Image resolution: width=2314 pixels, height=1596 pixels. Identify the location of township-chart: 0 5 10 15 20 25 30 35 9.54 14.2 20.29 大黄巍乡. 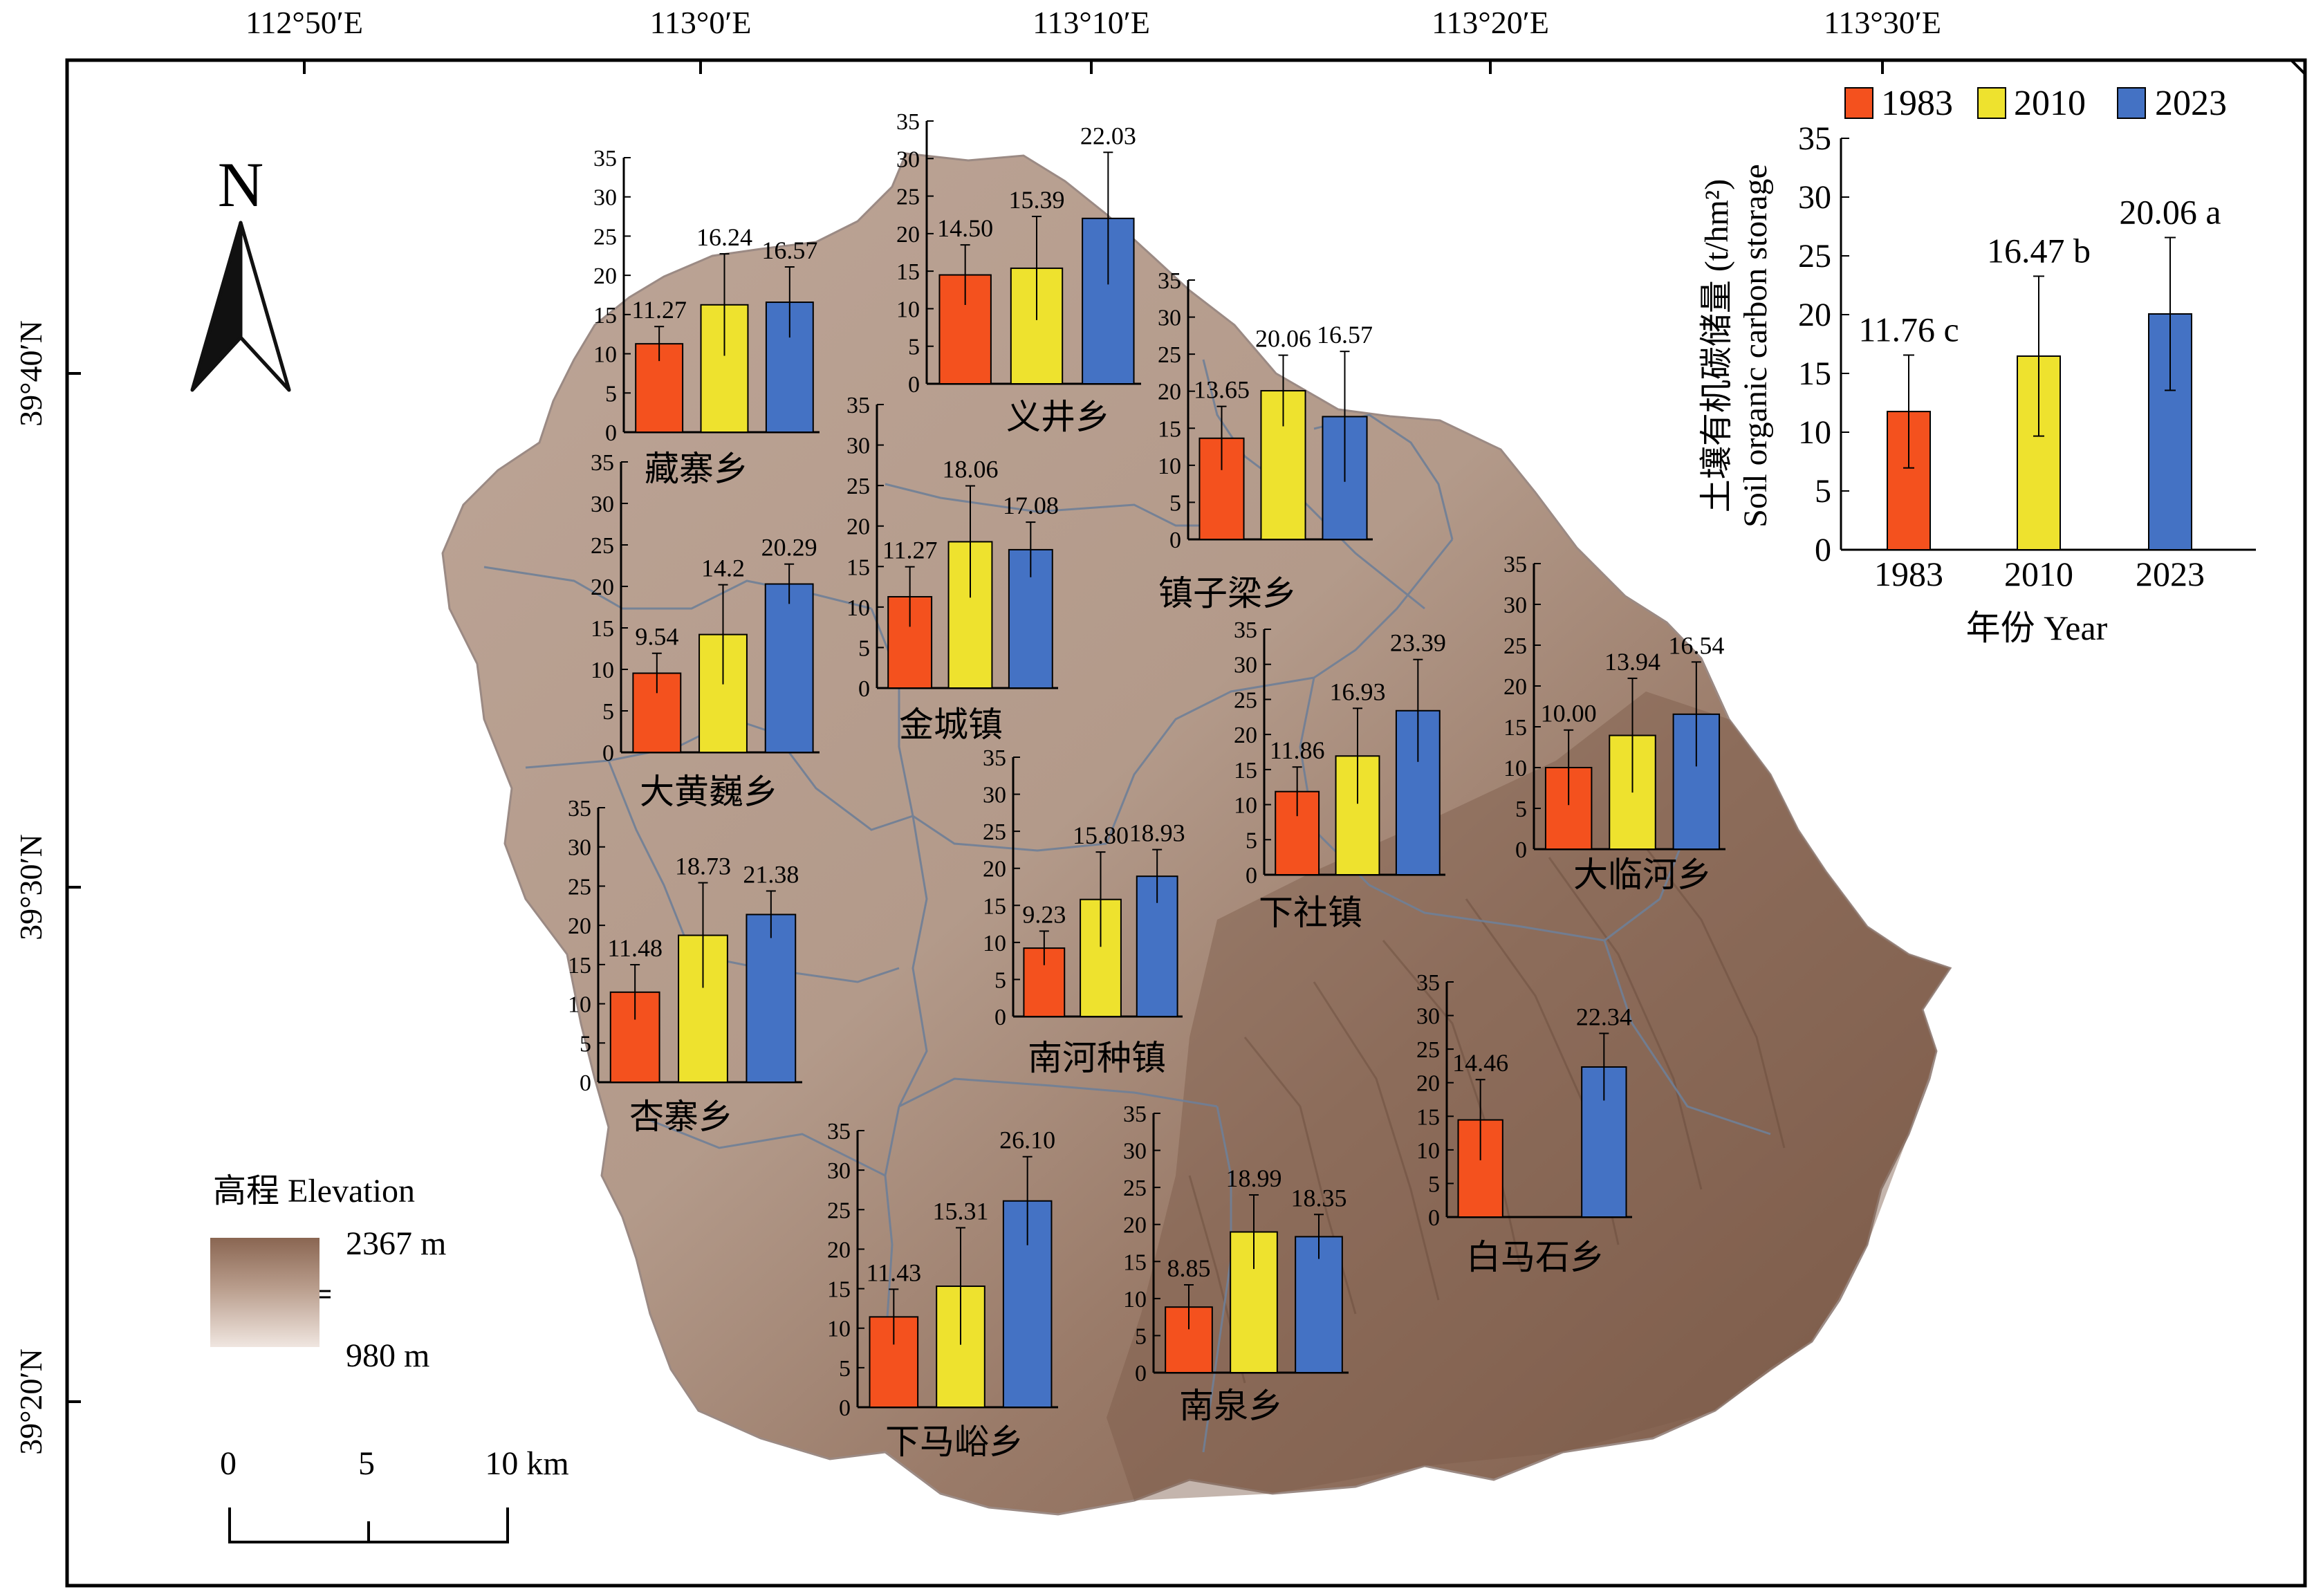
(705, 631).